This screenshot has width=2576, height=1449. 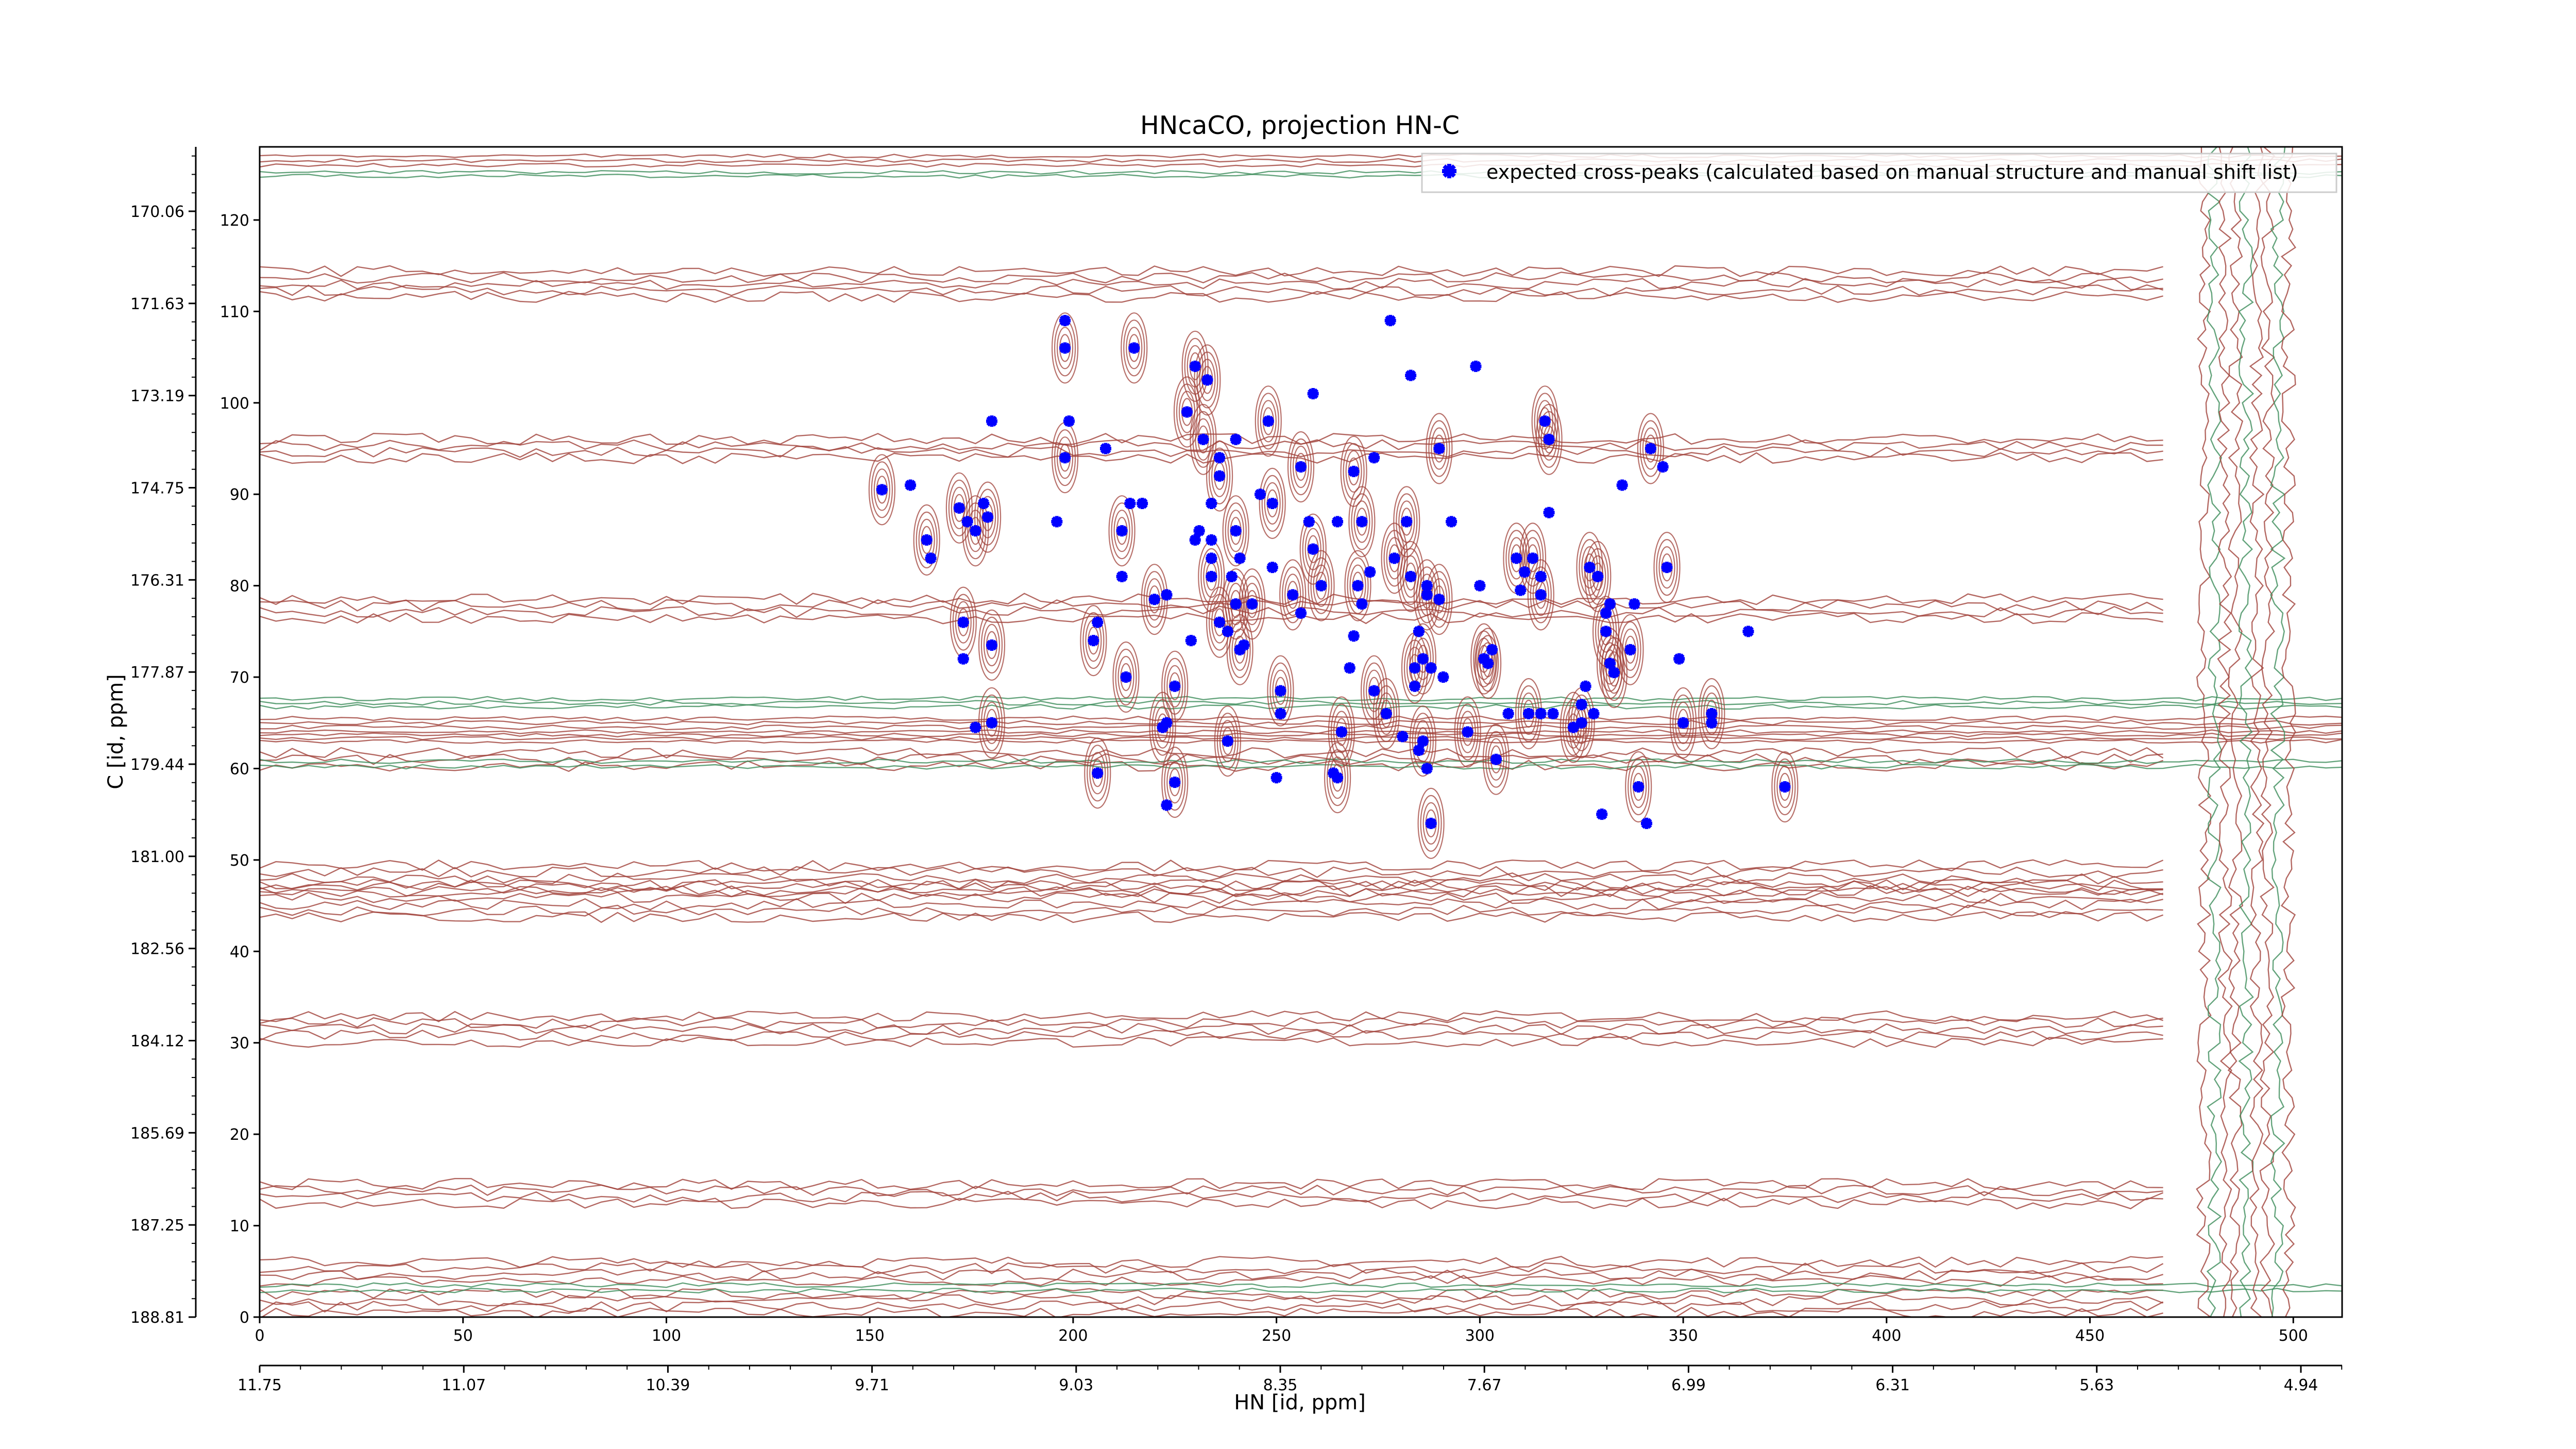 I want to click on y-tick-label: 30, so click(x=239, y=1044).